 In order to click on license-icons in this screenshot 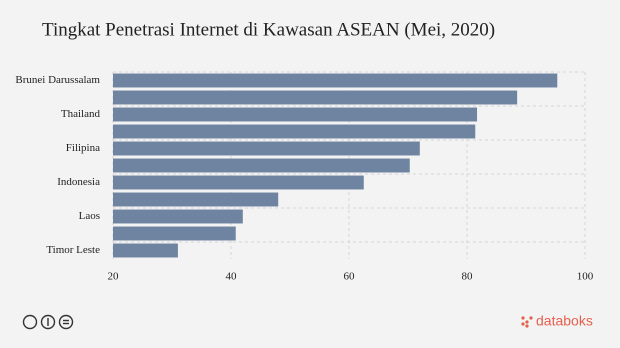, I will do `click(48, 322)`.